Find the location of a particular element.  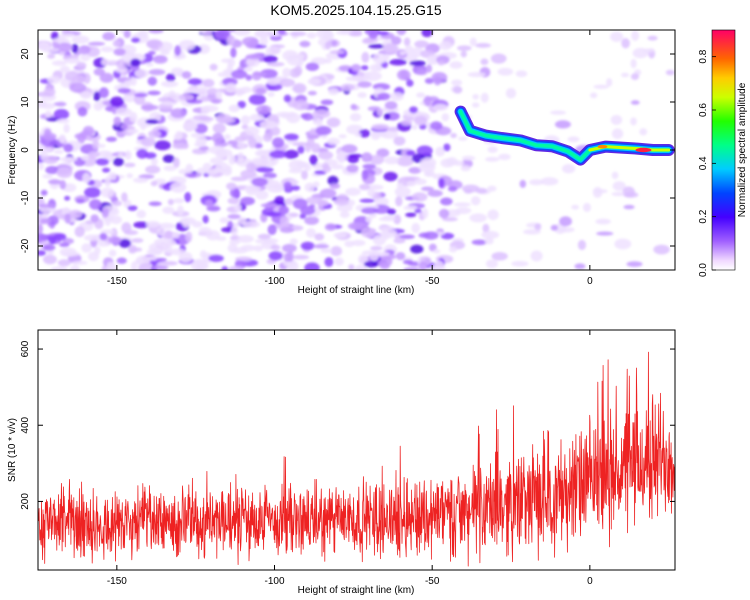

spectrogram-x-label: Height of straight line (km) is located at coordinates (356, 290).